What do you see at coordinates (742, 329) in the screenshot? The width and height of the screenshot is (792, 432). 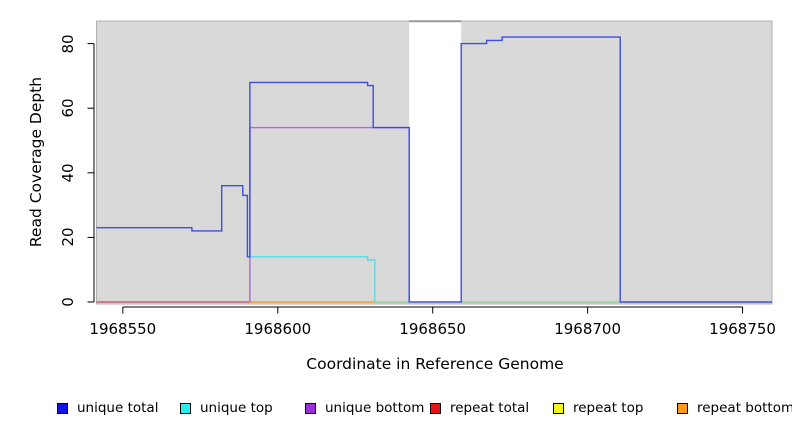 I see `x-tick-label: 1968750` at bounding box center [742, 329].